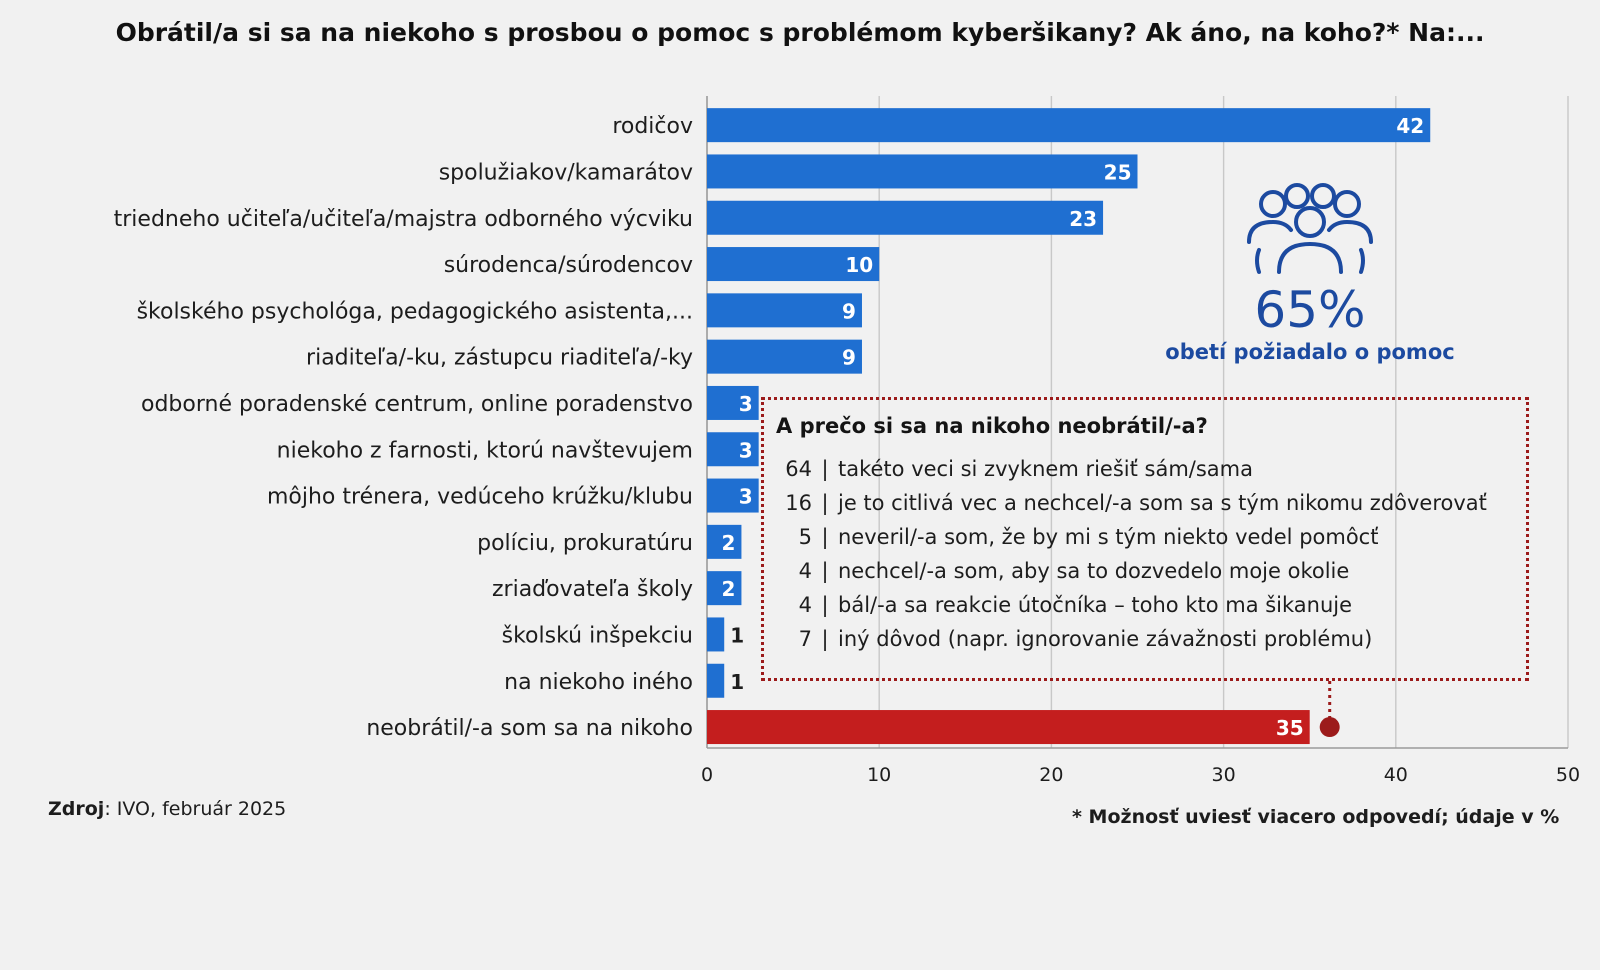  What do you see at coordinates (798, 503) in the screenshot?
I see `reason-value: 16` at bounding box center [798, 503].